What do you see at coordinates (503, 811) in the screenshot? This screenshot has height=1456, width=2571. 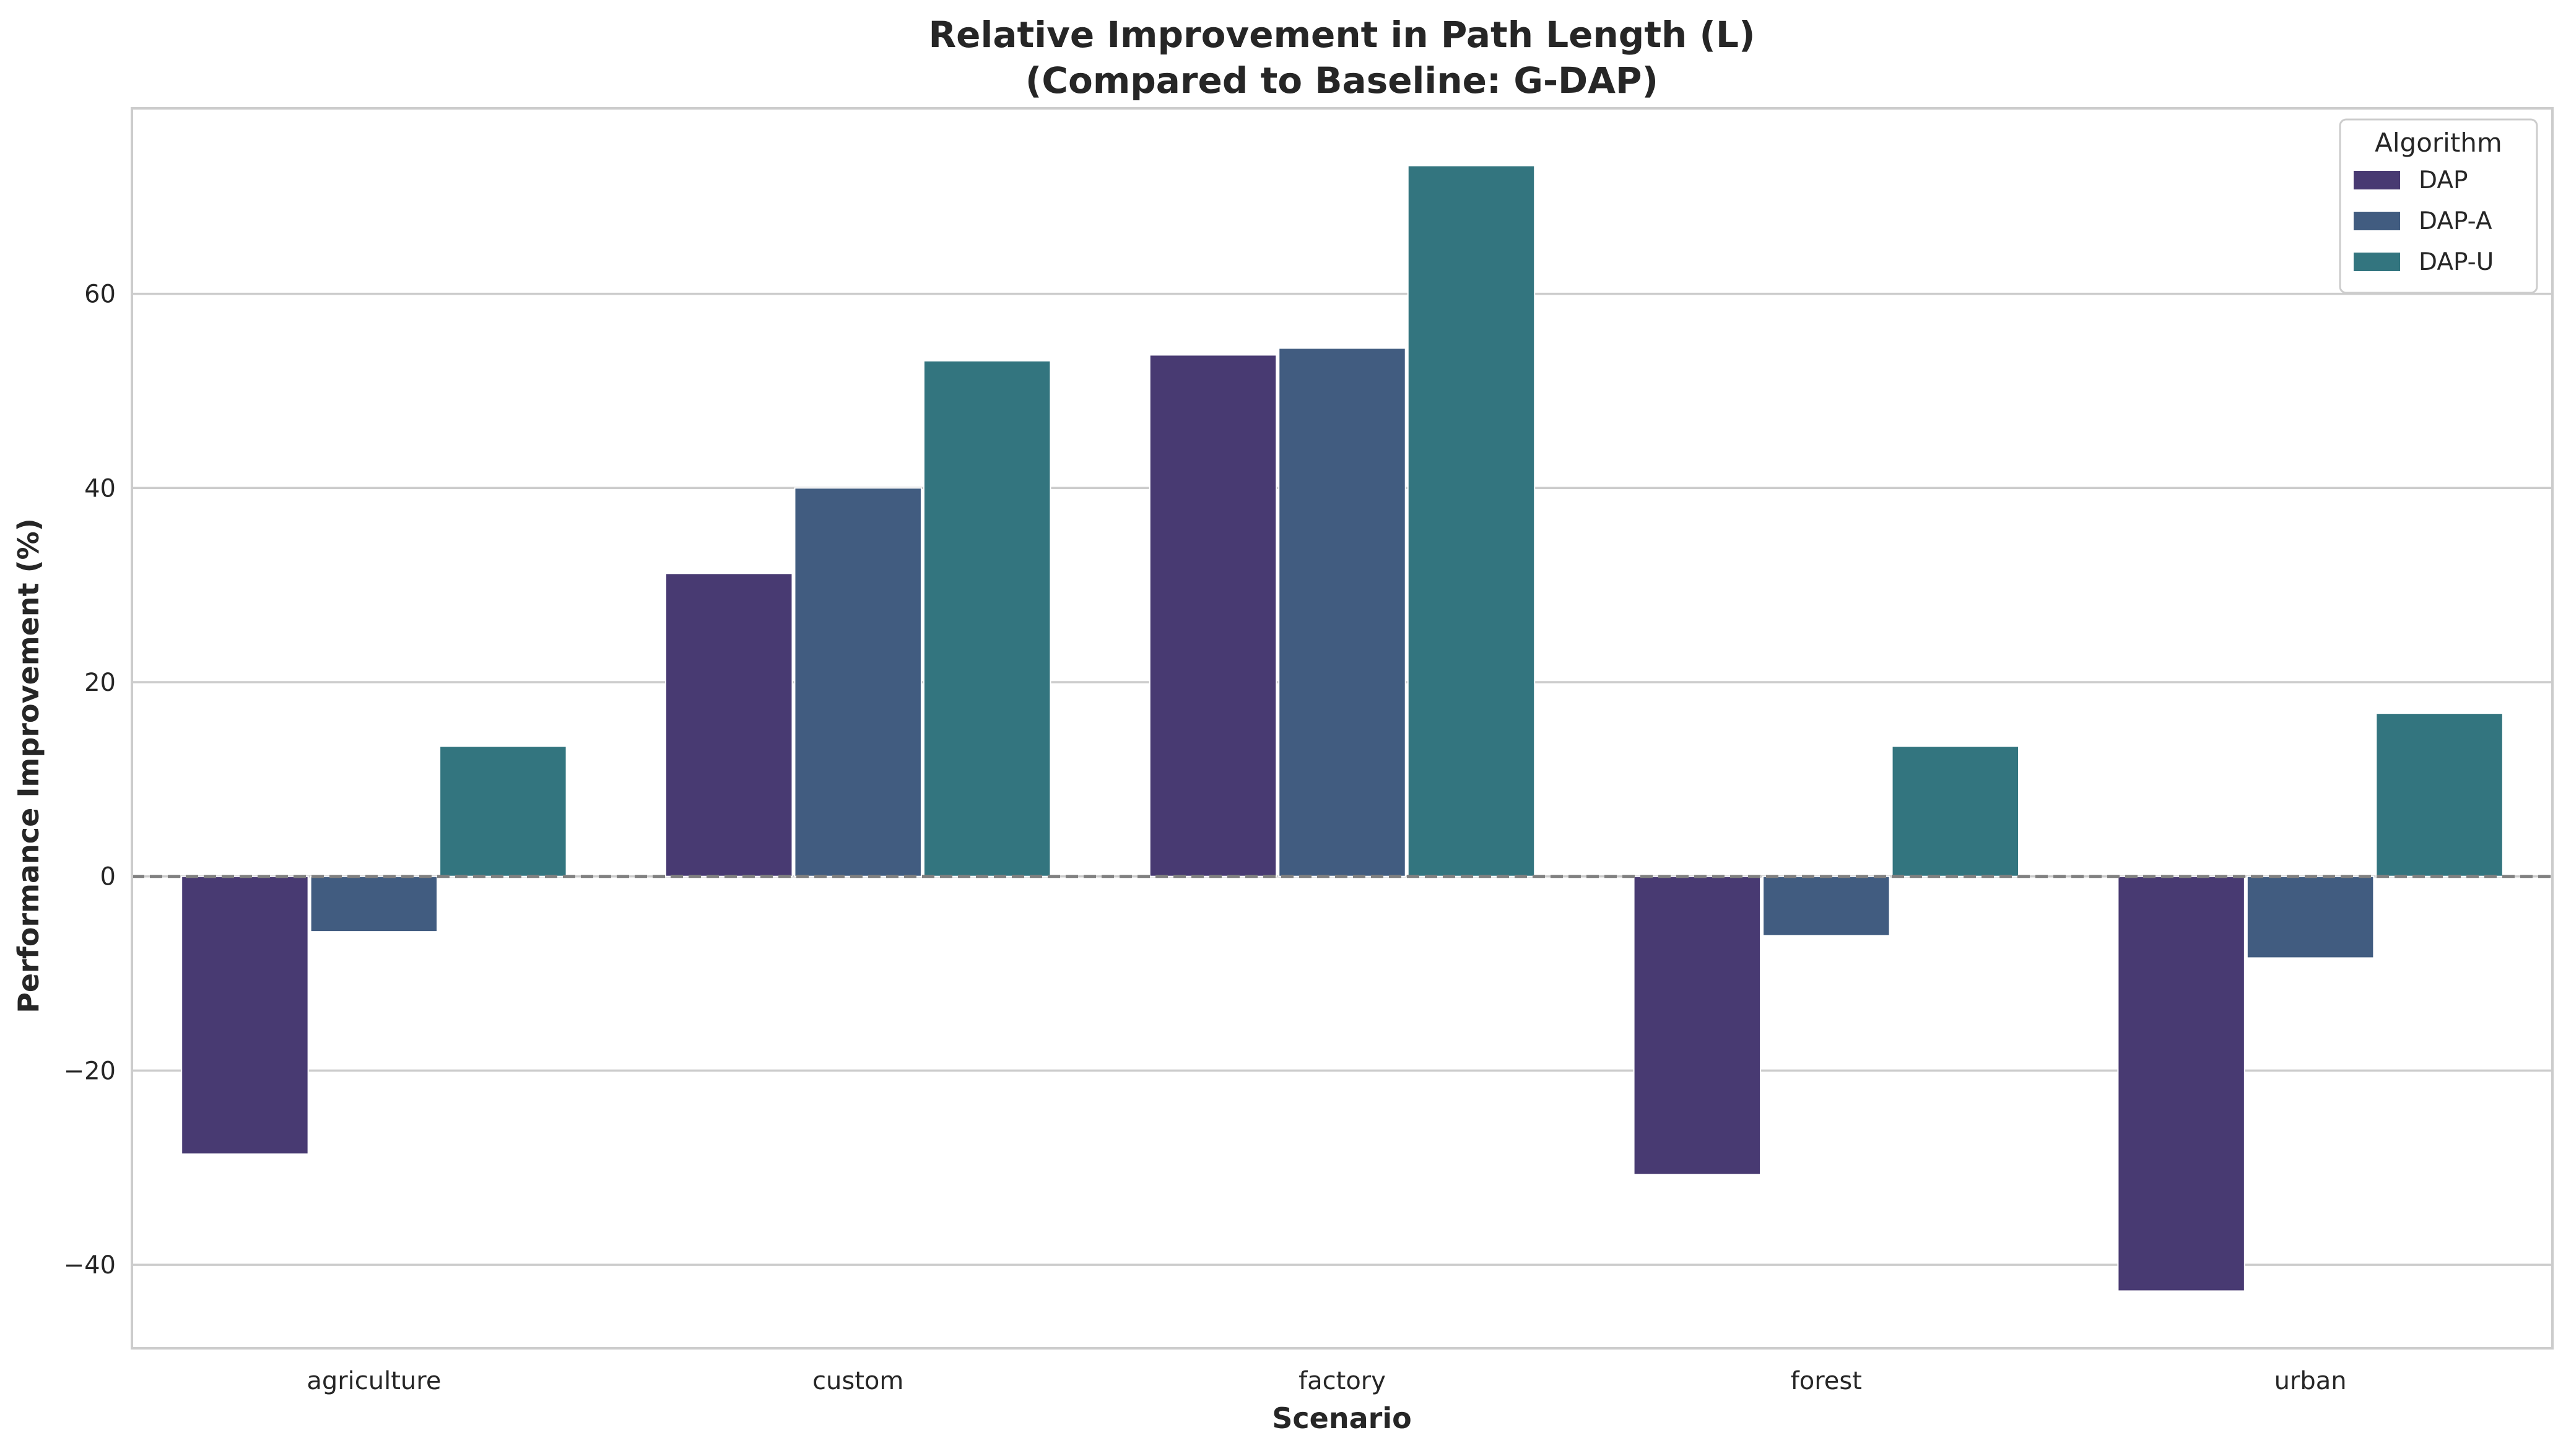 I see `bar-dap-u-agriculture` at bounding box center [503, 811].